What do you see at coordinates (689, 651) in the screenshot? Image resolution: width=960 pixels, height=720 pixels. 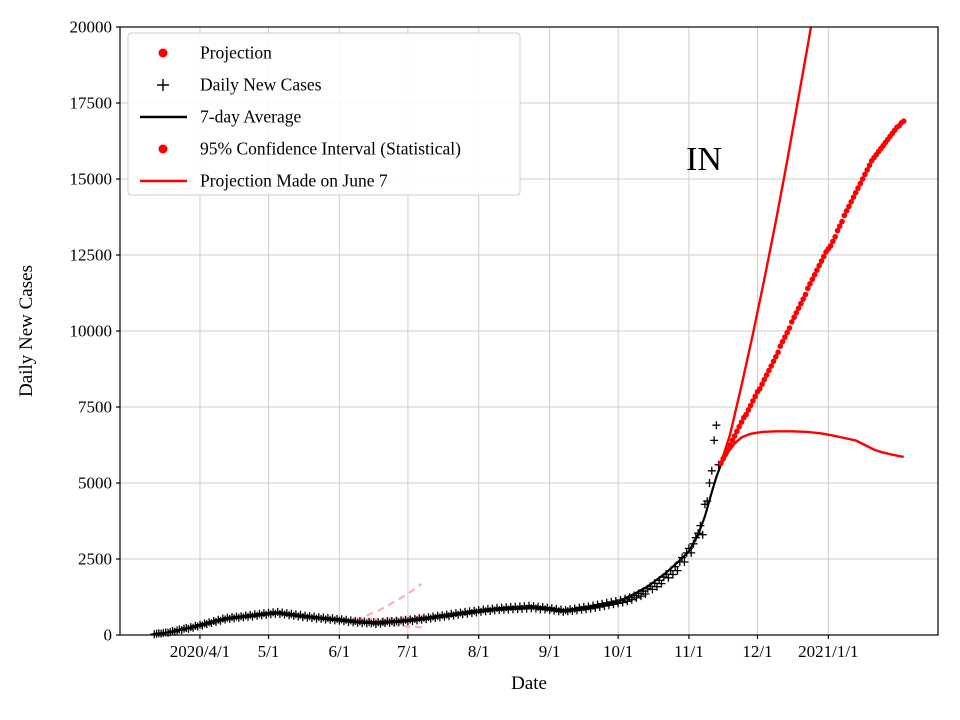 I see `x-tick-label: 11/1` at bounding box center [689, 651].